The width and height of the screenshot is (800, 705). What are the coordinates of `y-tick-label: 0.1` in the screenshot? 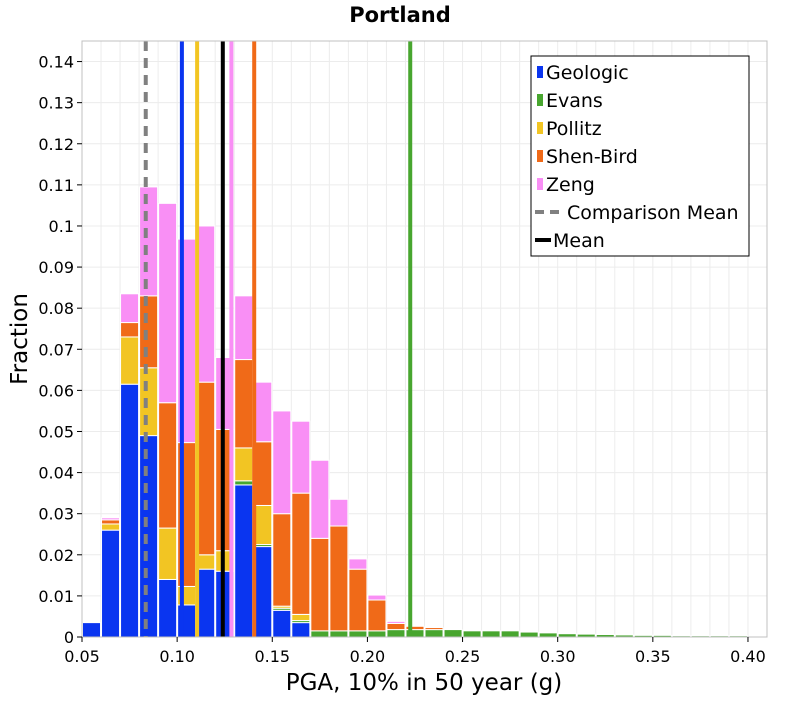 It's located at (61, 226).